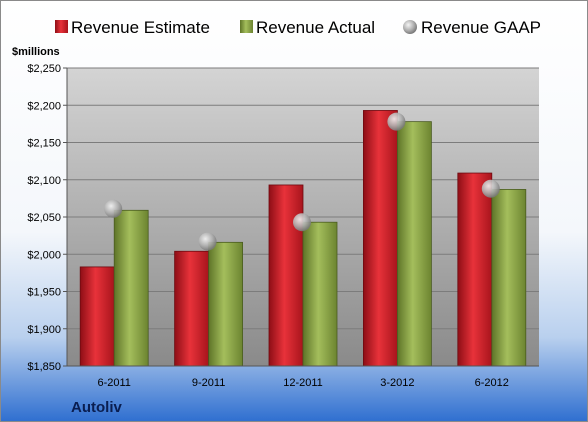  What do you see at coordinates (396, 121) in the screenshot?
I see `marker-revenue-gaap-3-2012` at bounding box center [396, 121].